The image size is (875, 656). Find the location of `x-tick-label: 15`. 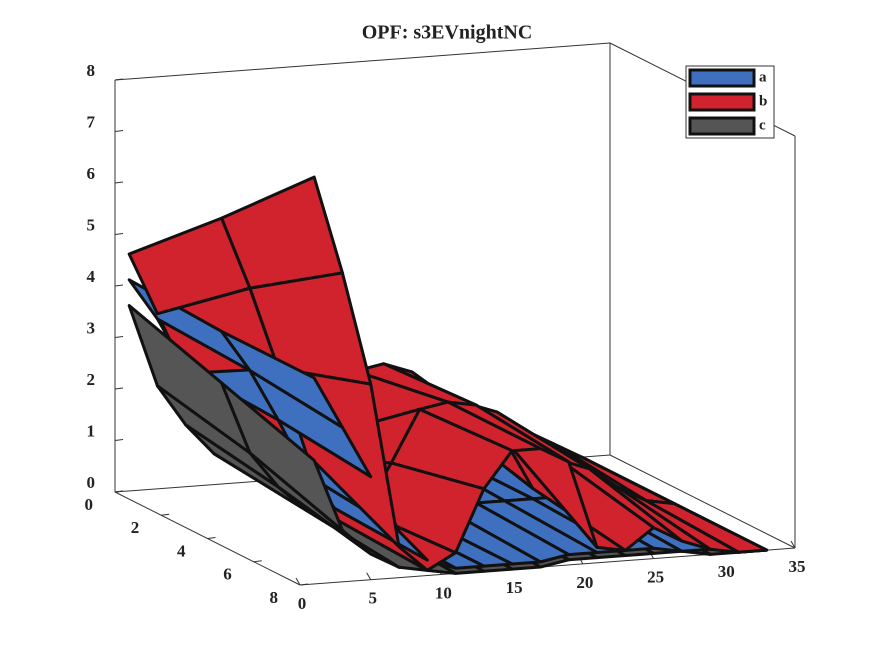

x-tick-label: 15 is located at coordinates (514, 587).